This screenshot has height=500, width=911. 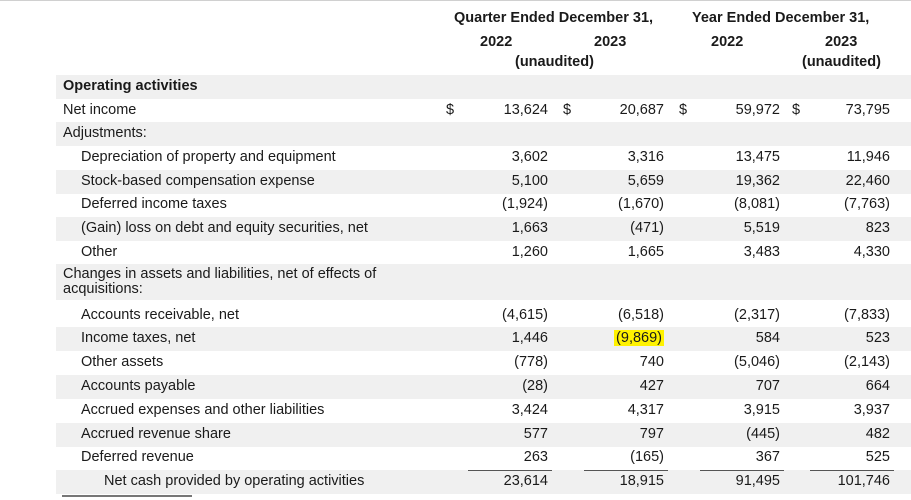 What do you see at coordinates (160, 315) in the screenshot?
I see `row-label: Accounts receivable, net` at bounding box center [160, 315].